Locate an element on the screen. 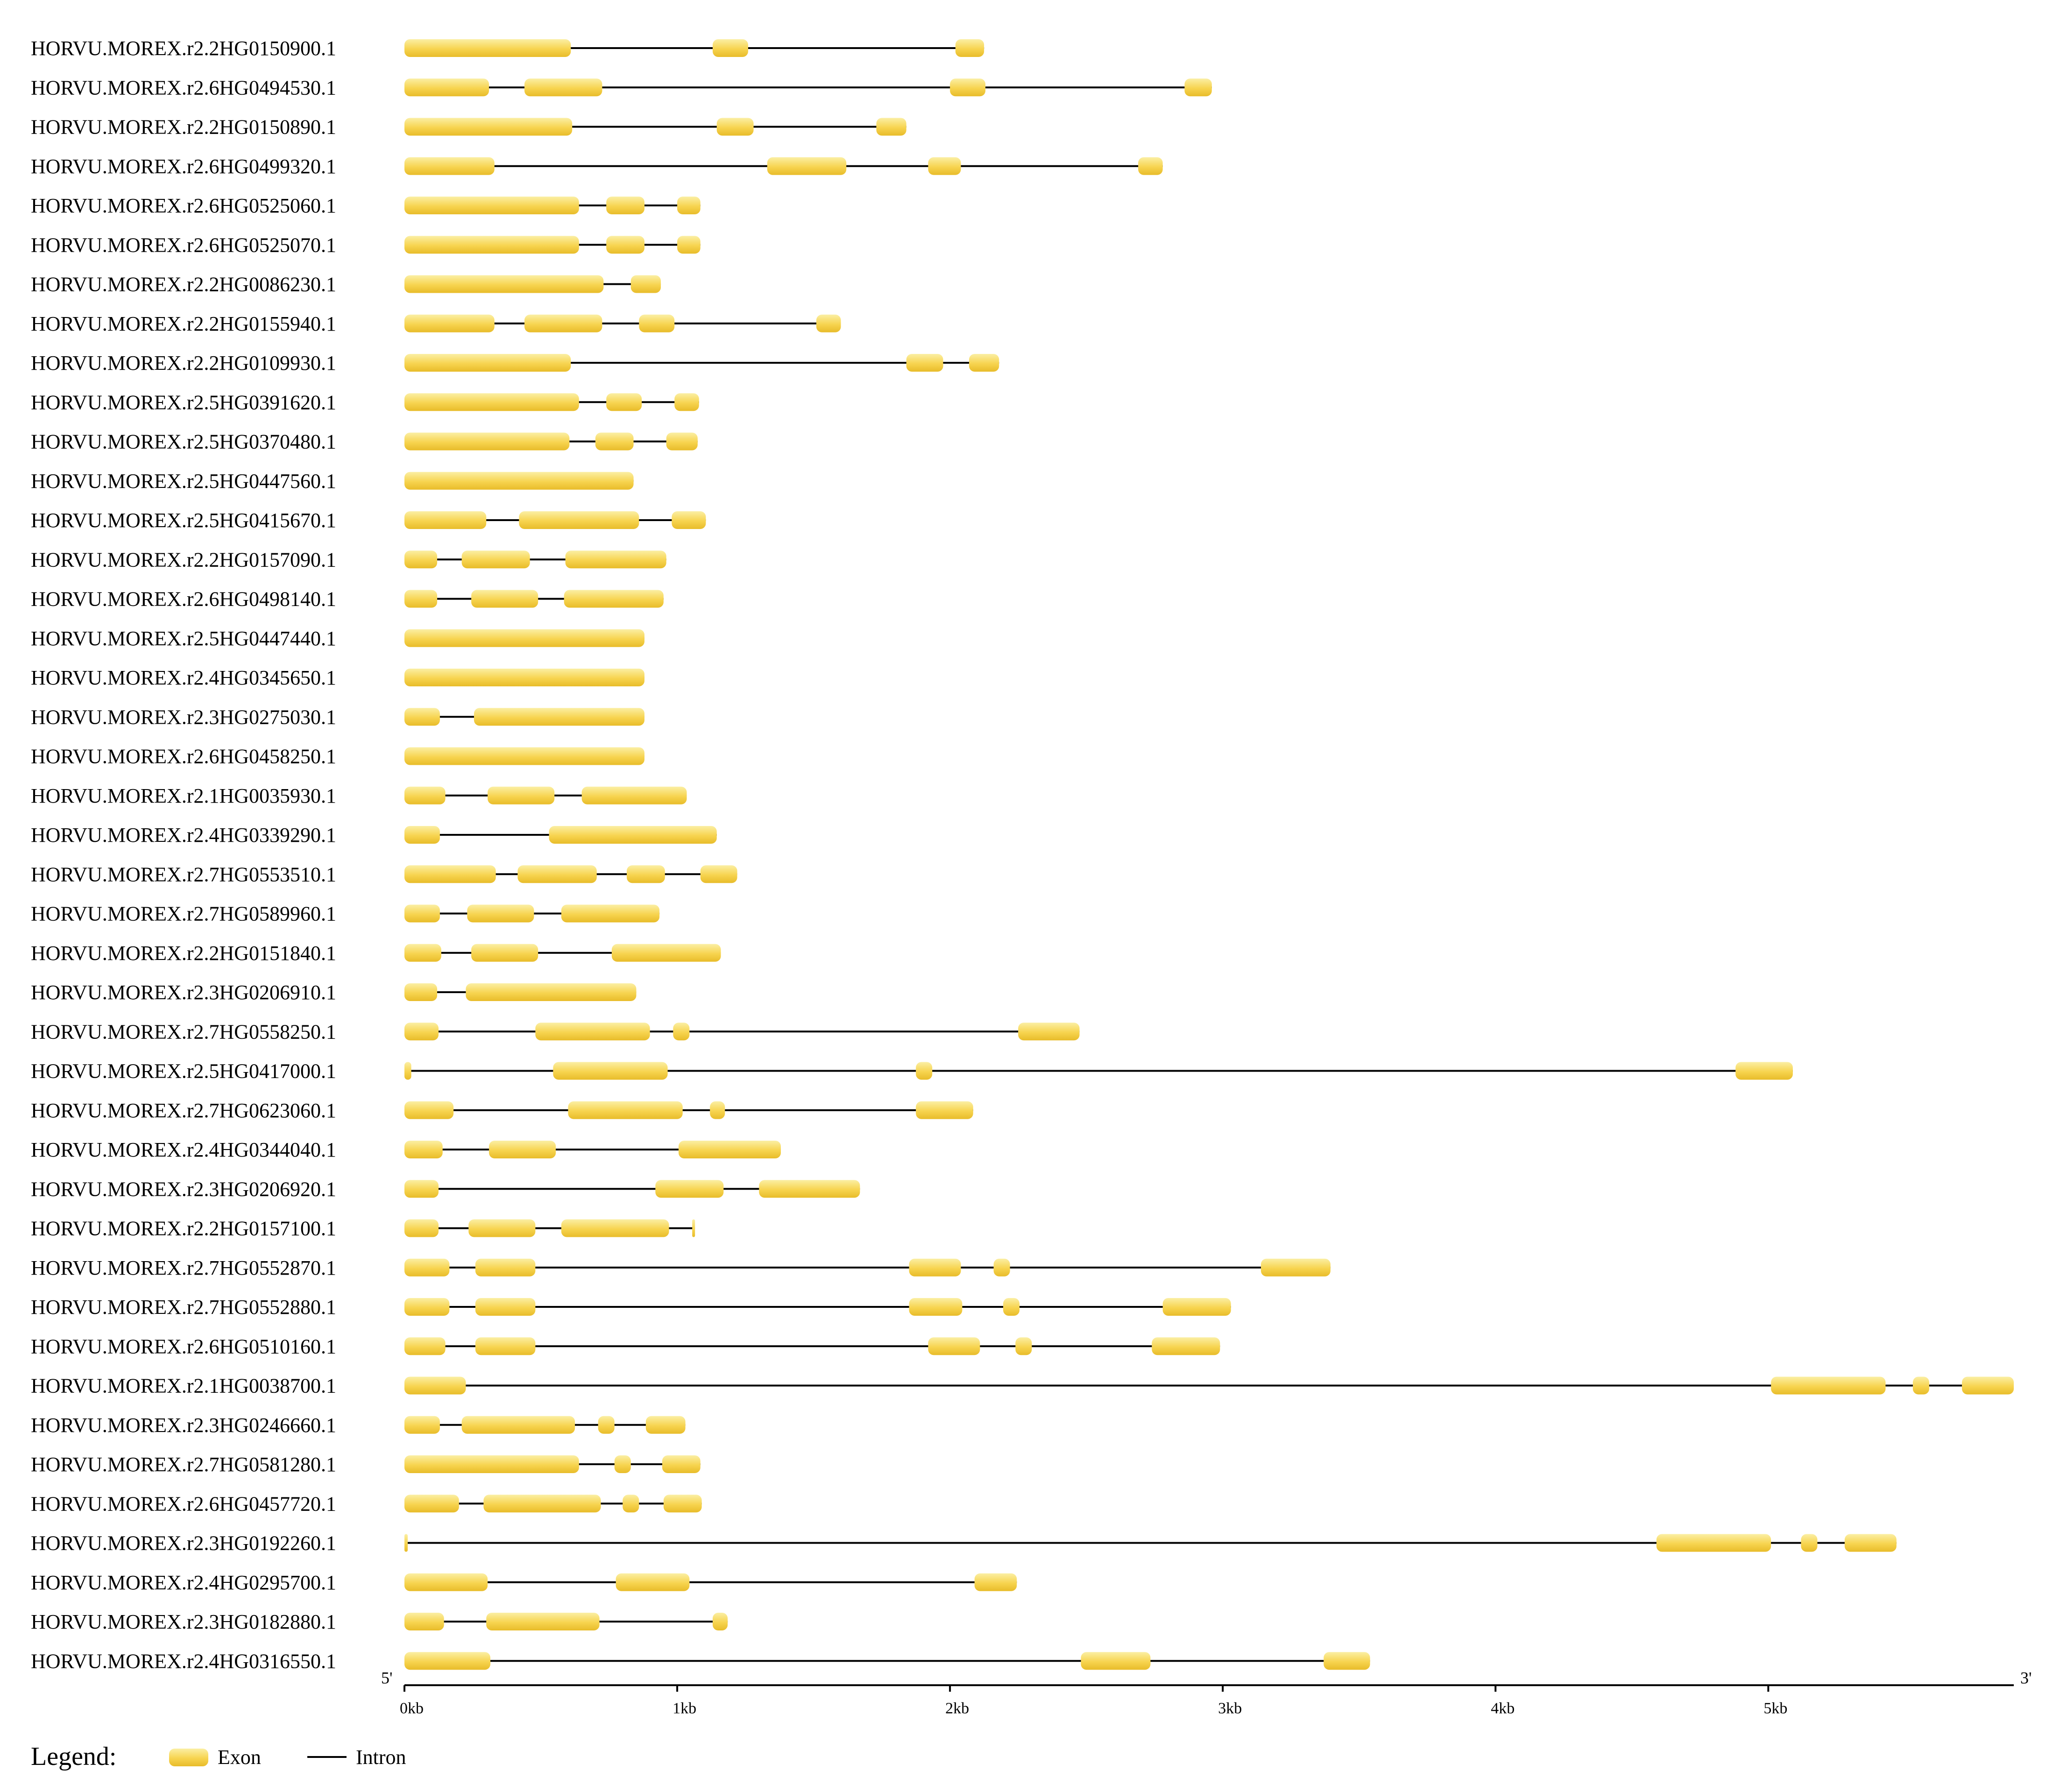 This screenshot has width=2053, height=1792. gene-row: HORVU.MOREX.r2.6HG0510160.1 is located at coordinates (625, 1346).